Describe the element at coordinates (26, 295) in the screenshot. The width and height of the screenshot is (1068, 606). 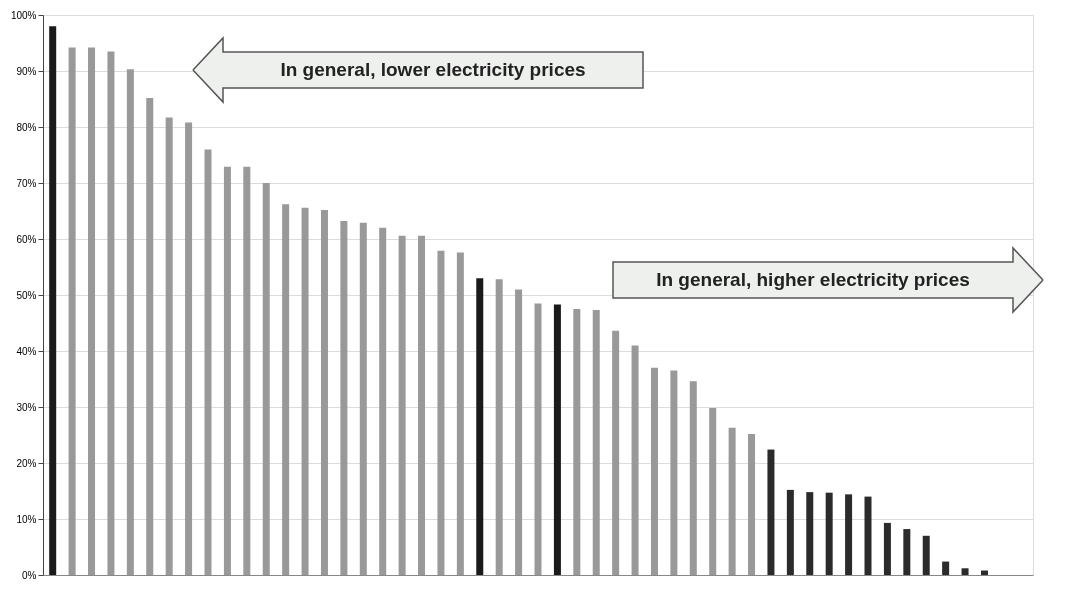
I see `y-tick-label: 50%` at that location.